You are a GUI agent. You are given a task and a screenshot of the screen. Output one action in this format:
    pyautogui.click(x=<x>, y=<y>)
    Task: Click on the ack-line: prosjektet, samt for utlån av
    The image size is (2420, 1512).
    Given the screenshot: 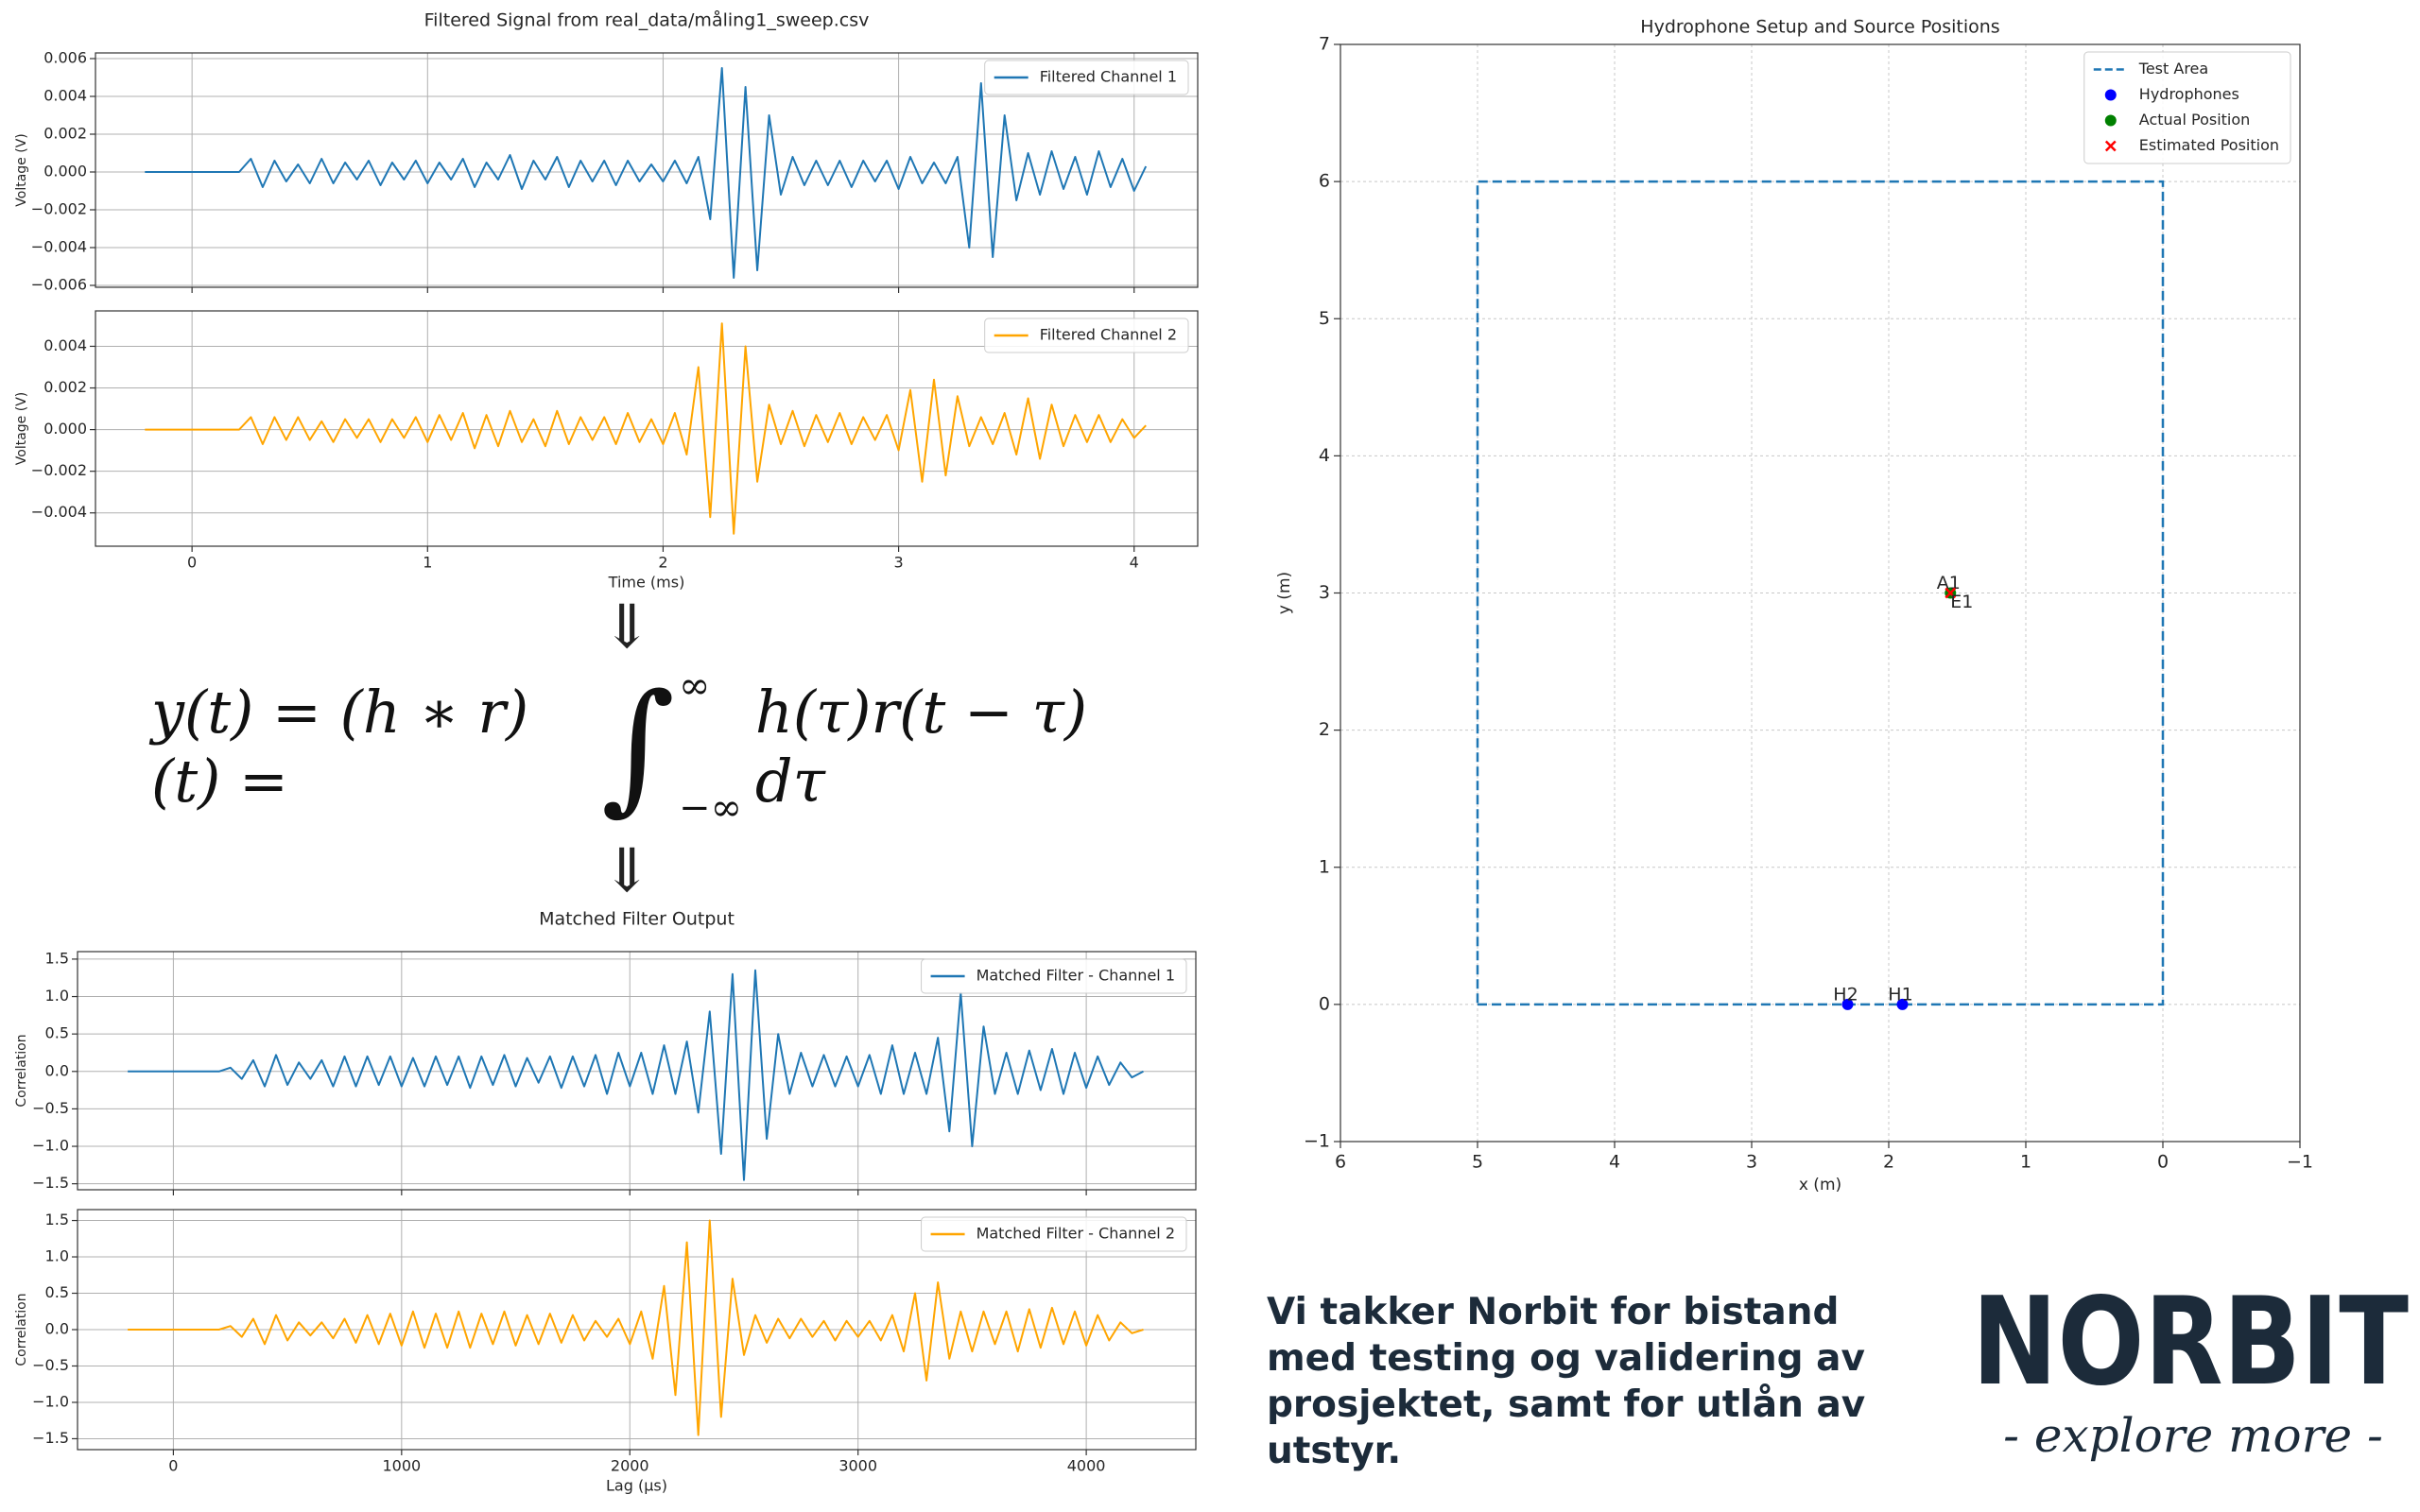 What is the action you would take?
    pyautogui.click(x=1566, y=1404)
    